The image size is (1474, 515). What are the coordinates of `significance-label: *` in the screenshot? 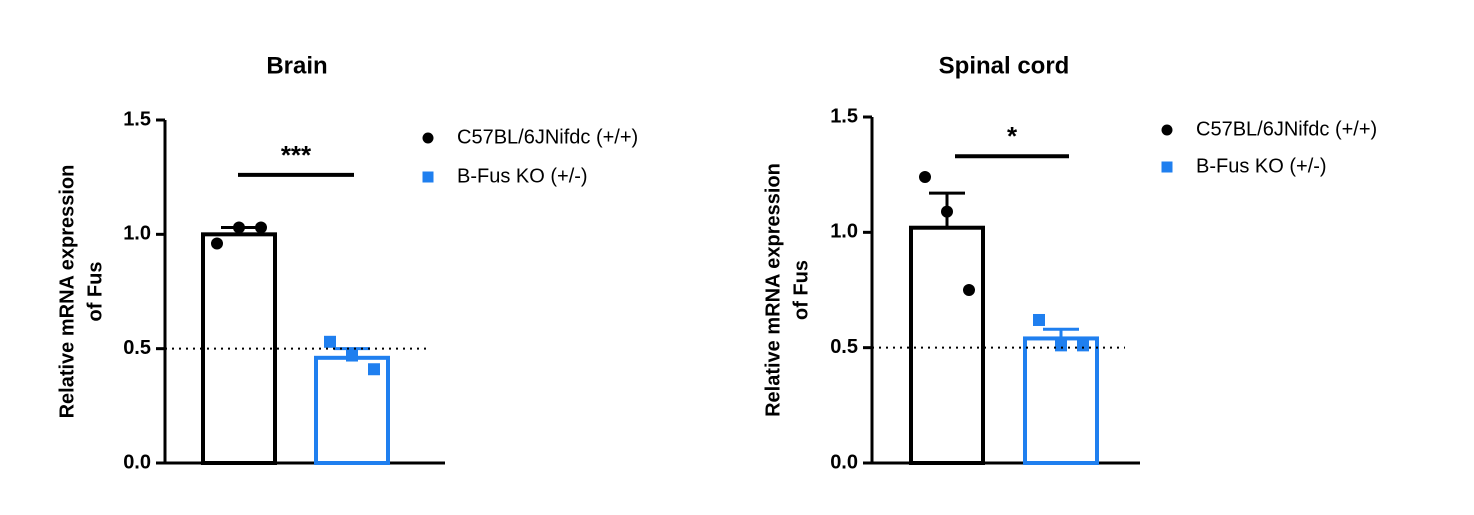 It's located at (1012, 136).